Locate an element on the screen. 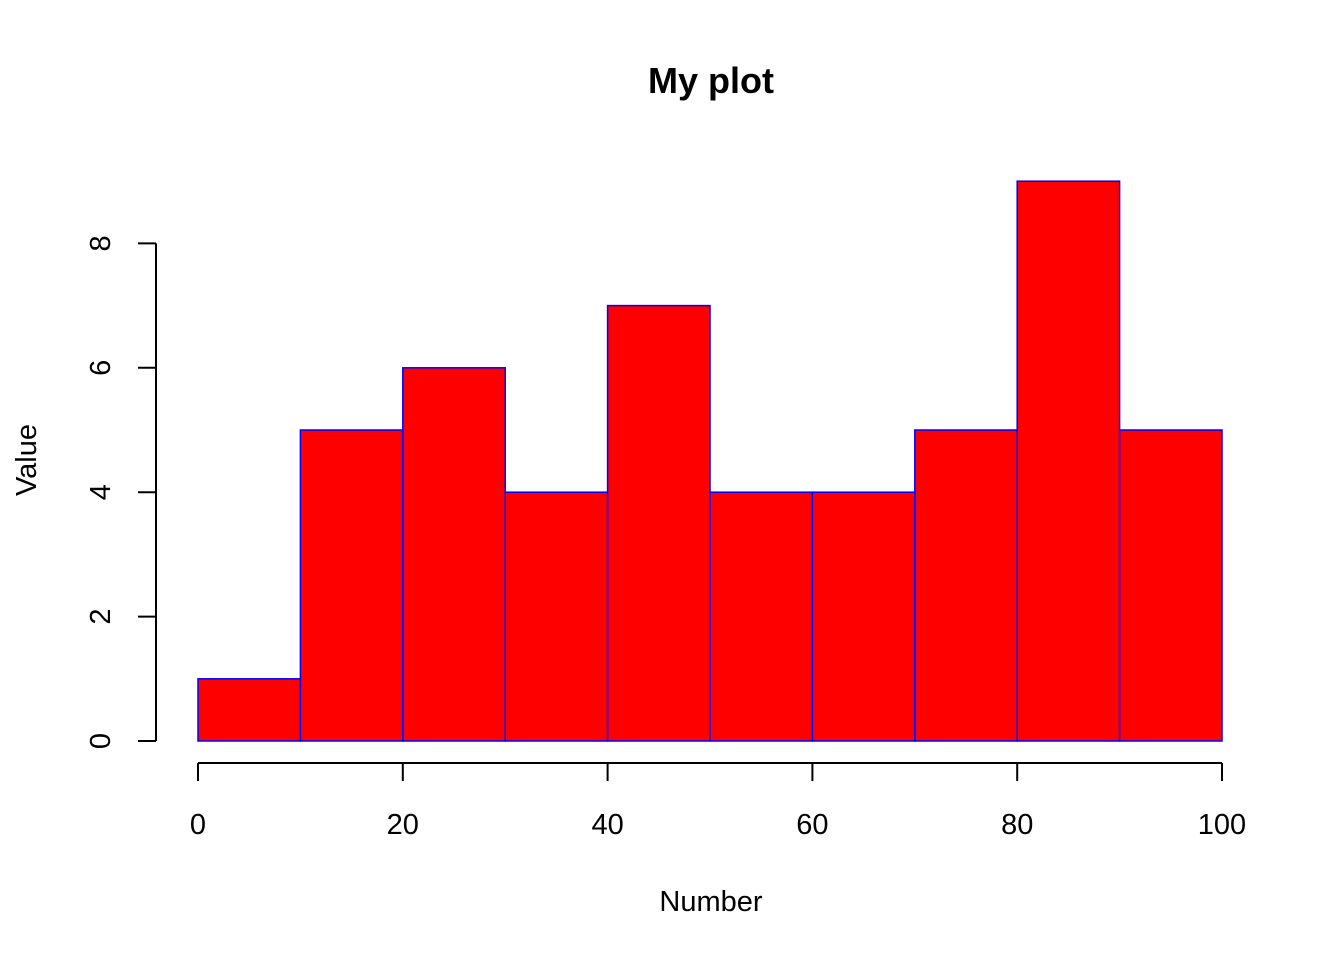 This screenshot has width=1344, height=960. x-tick-label: 100 is located at coordinates (1222, 825).